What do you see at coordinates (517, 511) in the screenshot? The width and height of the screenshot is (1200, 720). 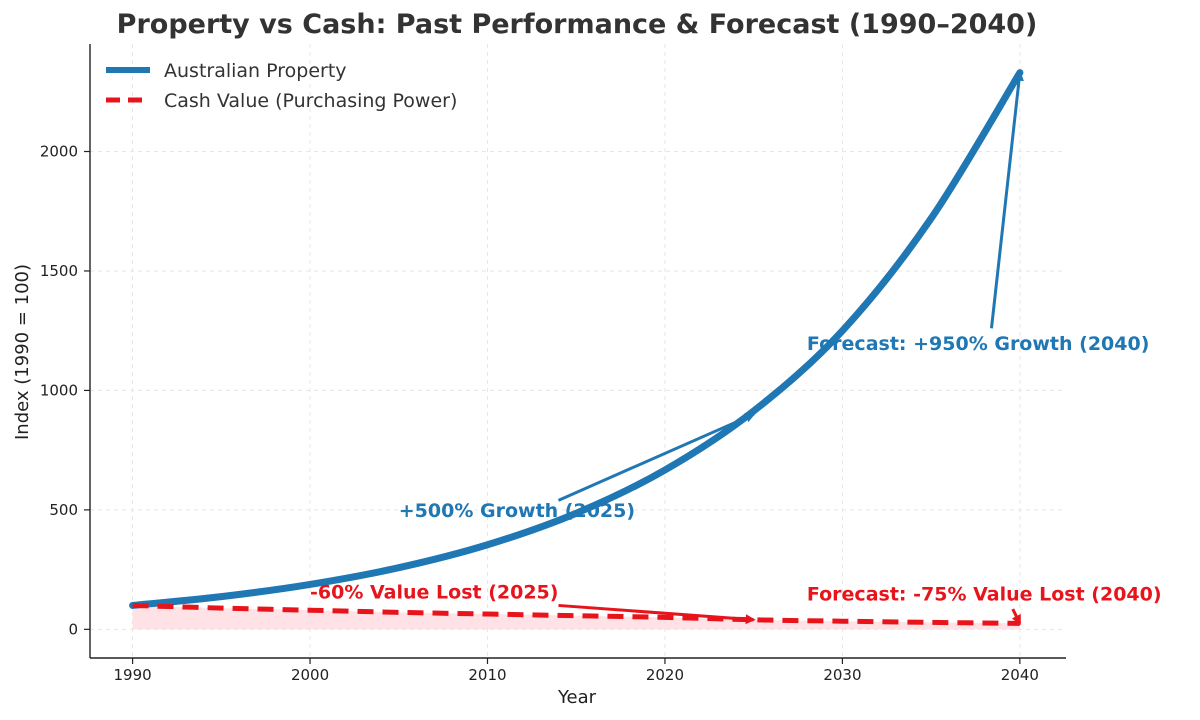 I see `annotation-label-0: +500% Growth (2025)` at bounding box center [517, 511].